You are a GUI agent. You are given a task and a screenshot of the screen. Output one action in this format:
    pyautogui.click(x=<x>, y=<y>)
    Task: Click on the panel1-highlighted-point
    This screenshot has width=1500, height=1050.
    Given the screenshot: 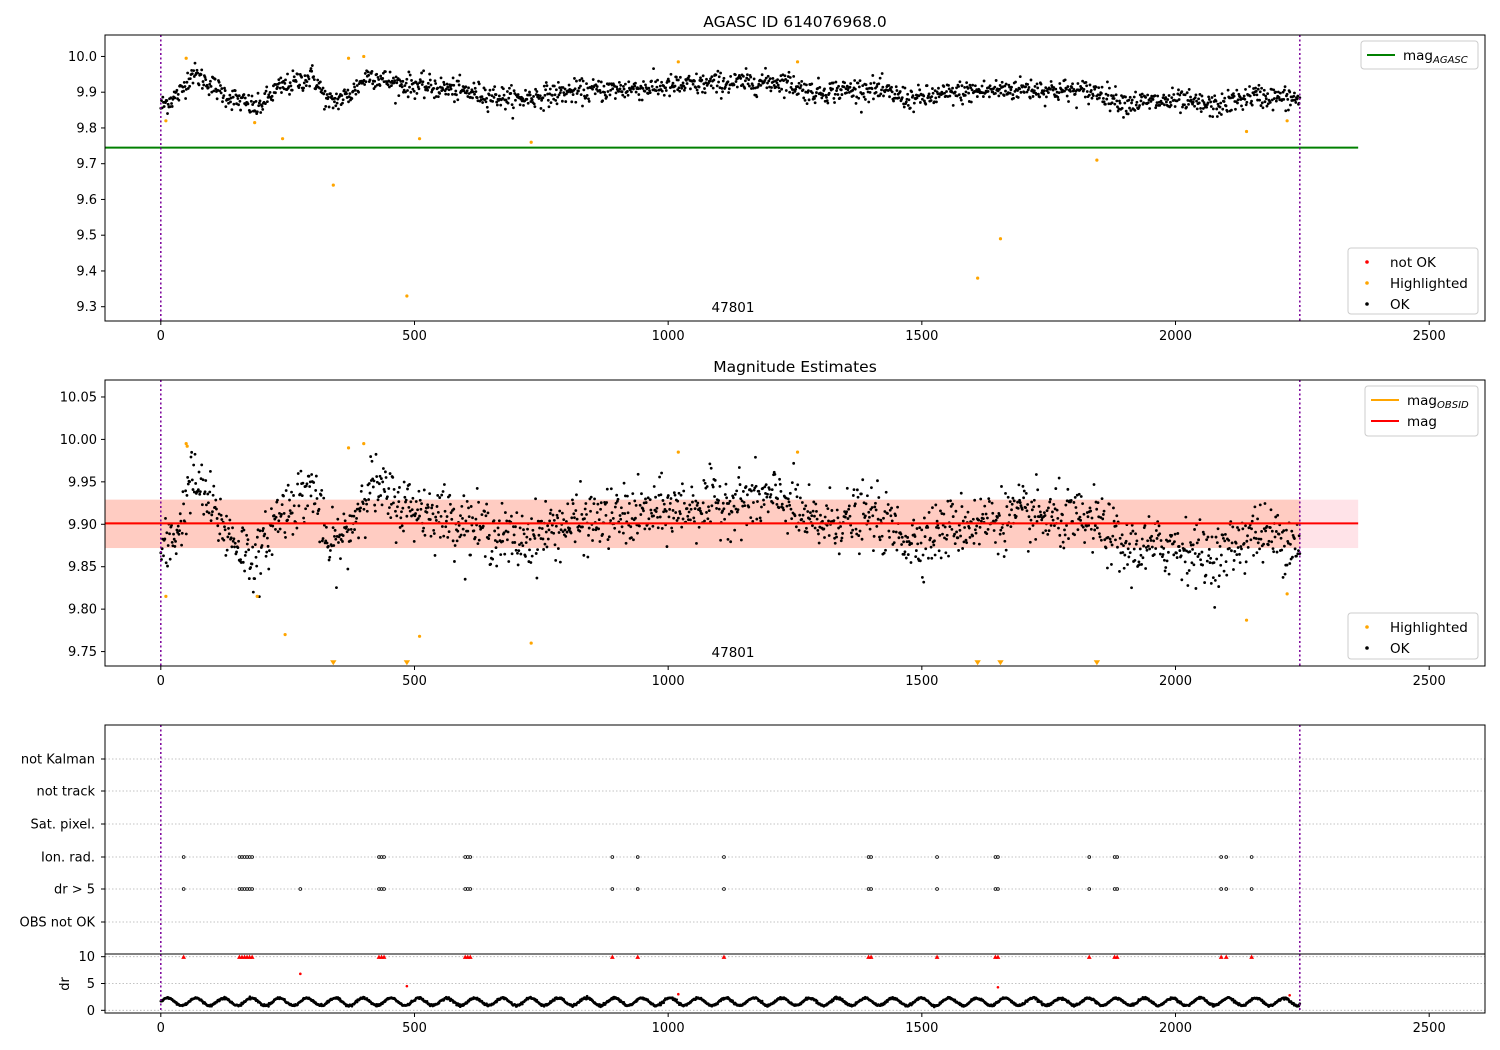 What is the action you would take?
    pyautogui.click(x=255, y=122)
    